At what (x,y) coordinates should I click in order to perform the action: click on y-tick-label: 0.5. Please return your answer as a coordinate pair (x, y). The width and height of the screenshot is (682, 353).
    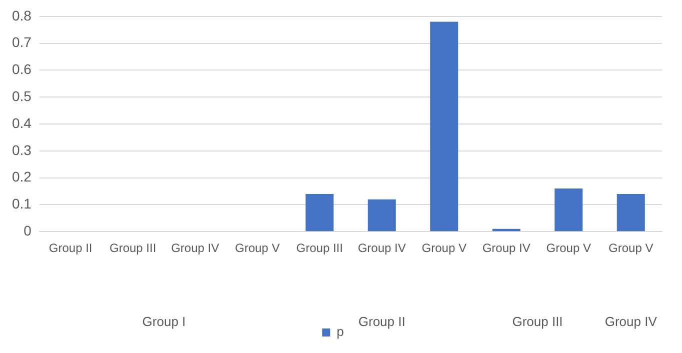
    Looking at the image, I should click on (22, 96).